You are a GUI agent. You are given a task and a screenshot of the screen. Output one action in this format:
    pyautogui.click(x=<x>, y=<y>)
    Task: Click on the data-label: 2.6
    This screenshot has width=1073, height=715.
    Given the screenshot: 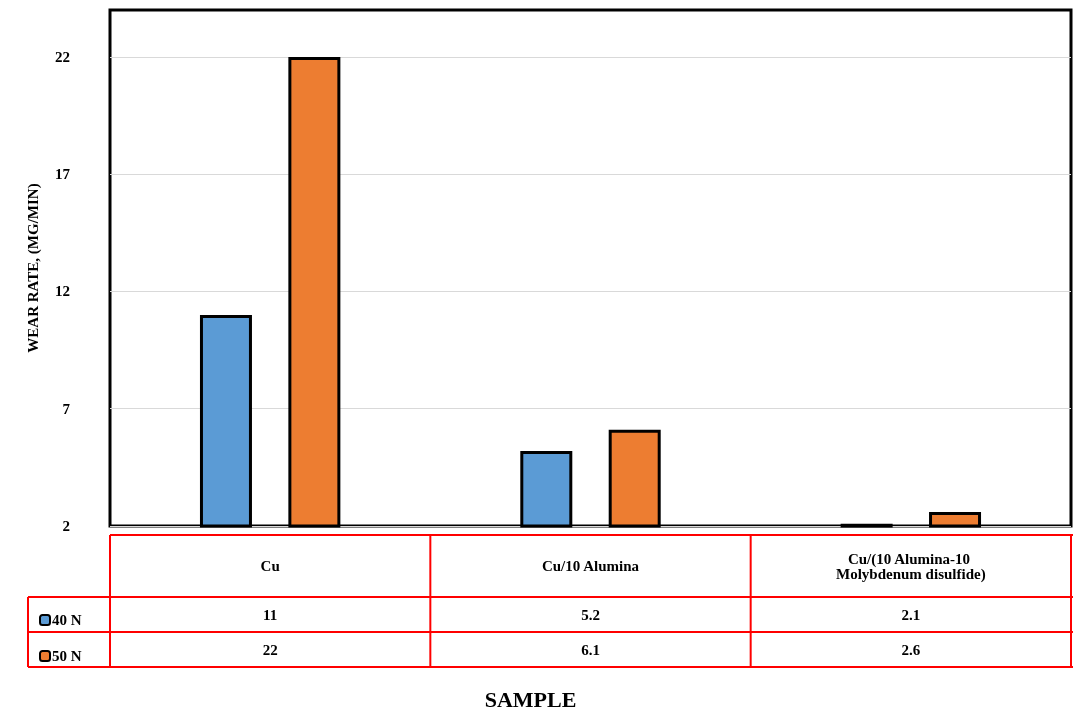 What is the action you would take?
    pyautogui.click(x=911, y=649)
    